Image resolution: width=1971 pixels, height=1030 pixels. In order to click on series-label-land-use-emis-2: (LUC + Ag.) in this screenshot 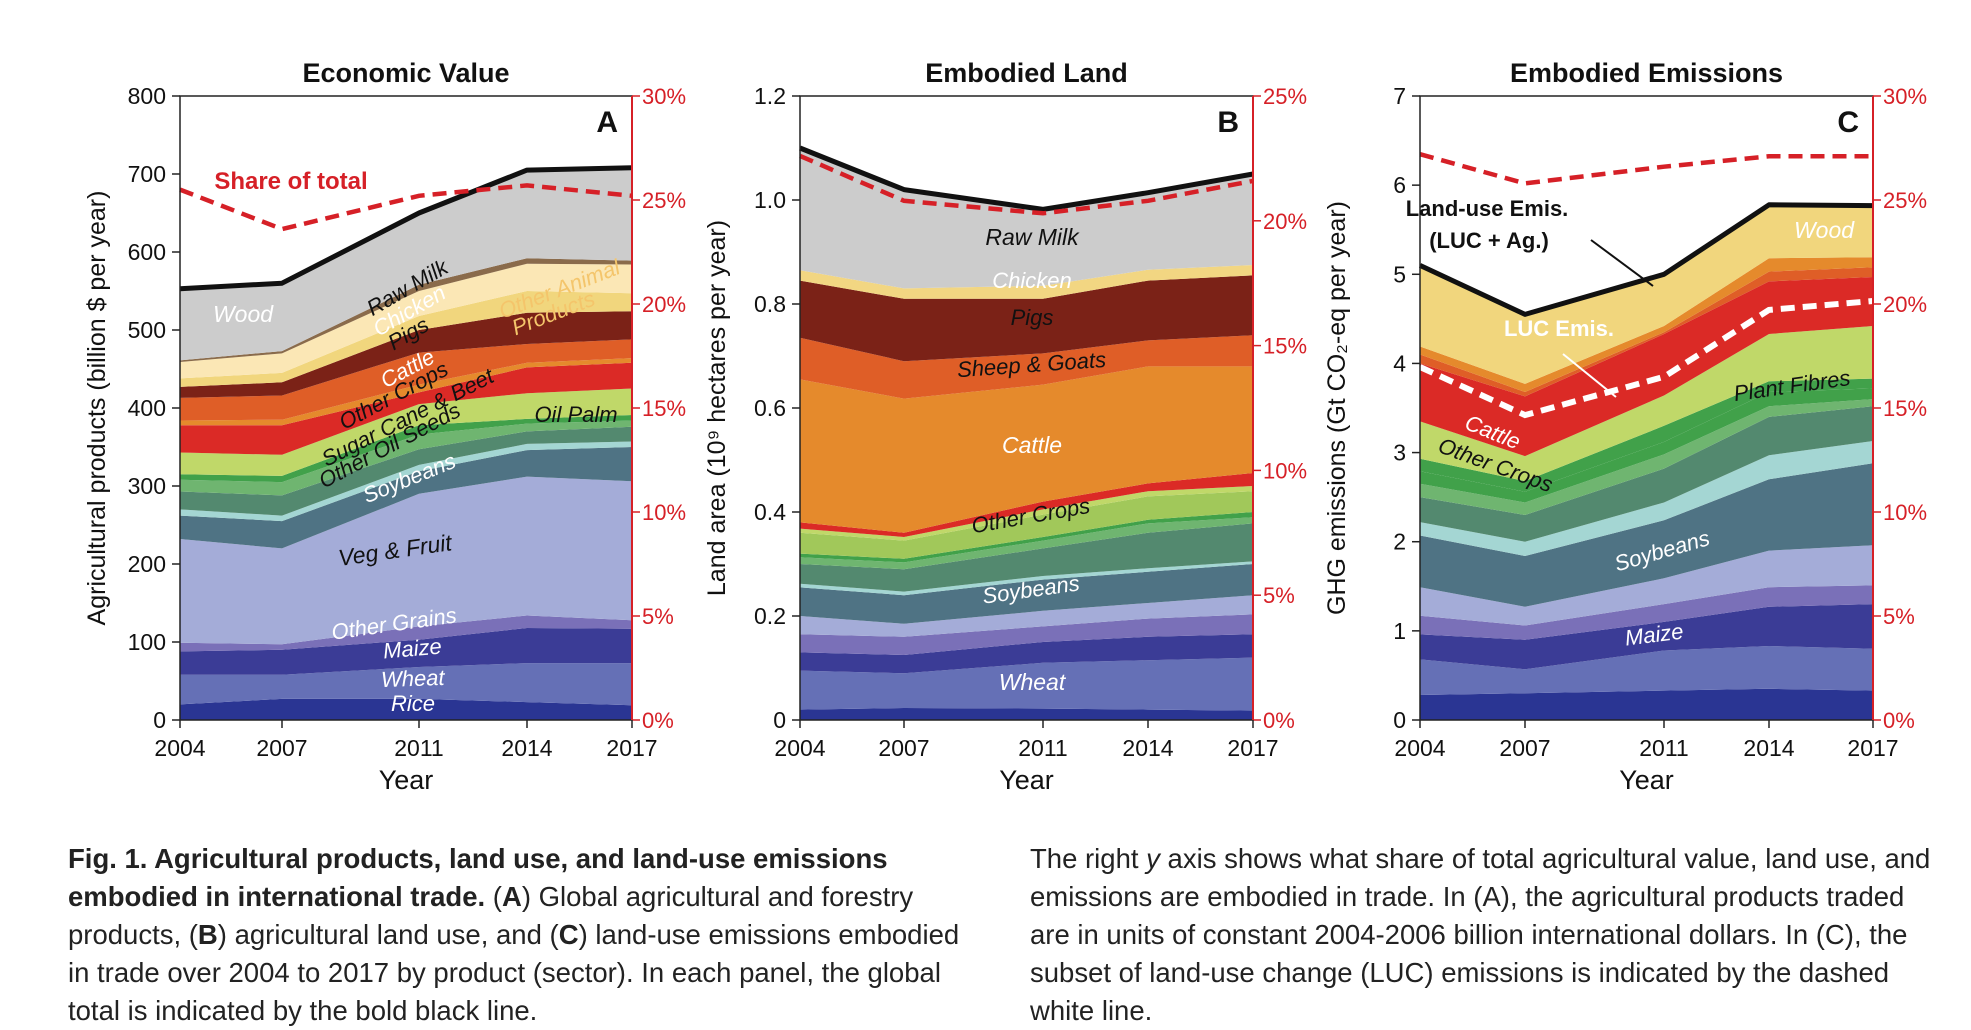, I will do `click(1489, 240)`.